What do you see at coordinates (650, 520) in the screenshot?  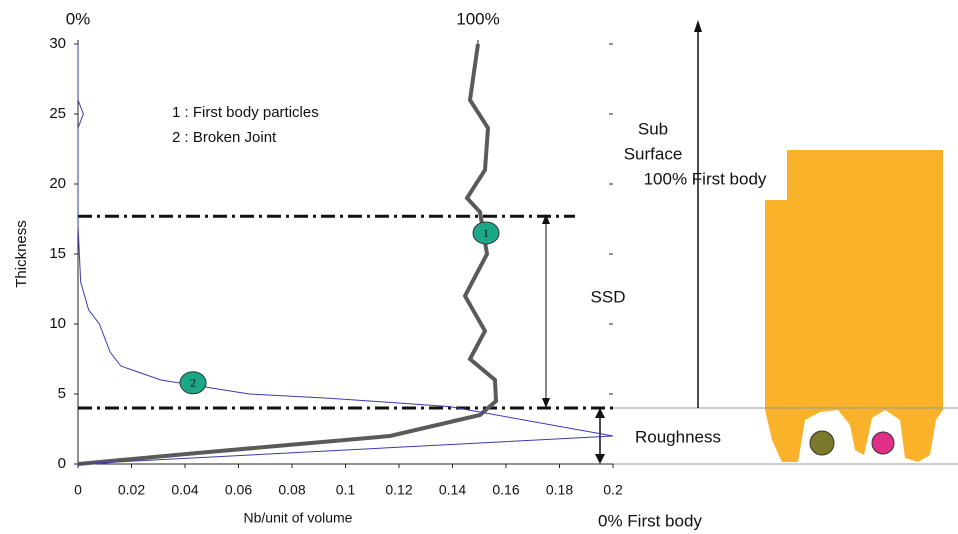 I see `annotation: 0% First body` at bounding box center [650, 520].